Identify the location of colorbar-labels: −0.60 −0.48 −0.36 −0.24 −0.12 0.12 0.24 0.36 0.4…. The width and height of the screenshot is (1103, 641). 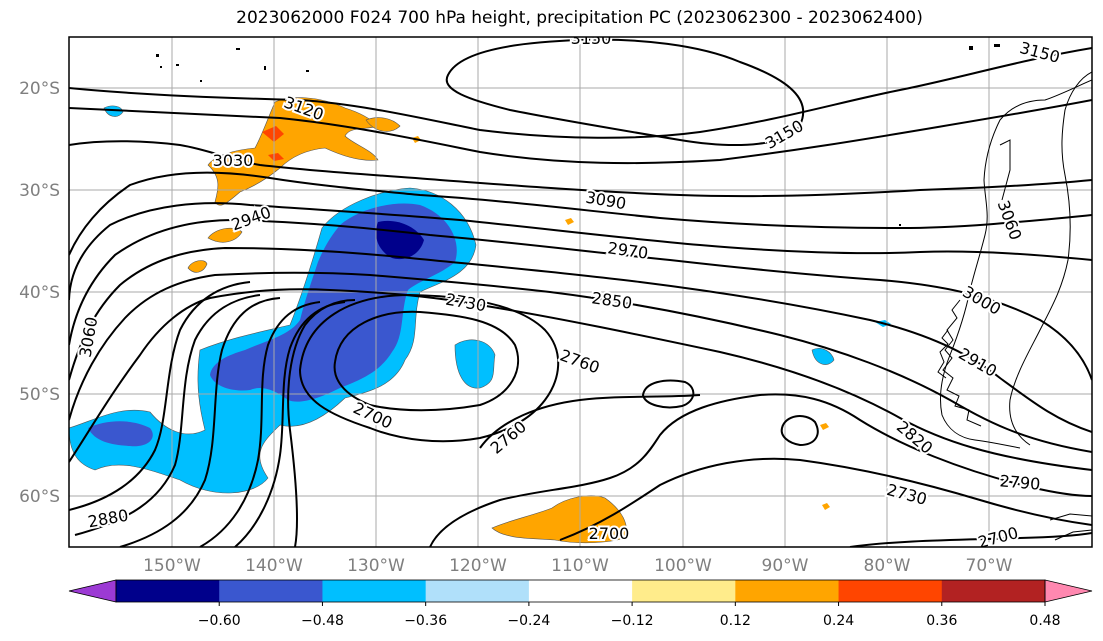
(629, 615).